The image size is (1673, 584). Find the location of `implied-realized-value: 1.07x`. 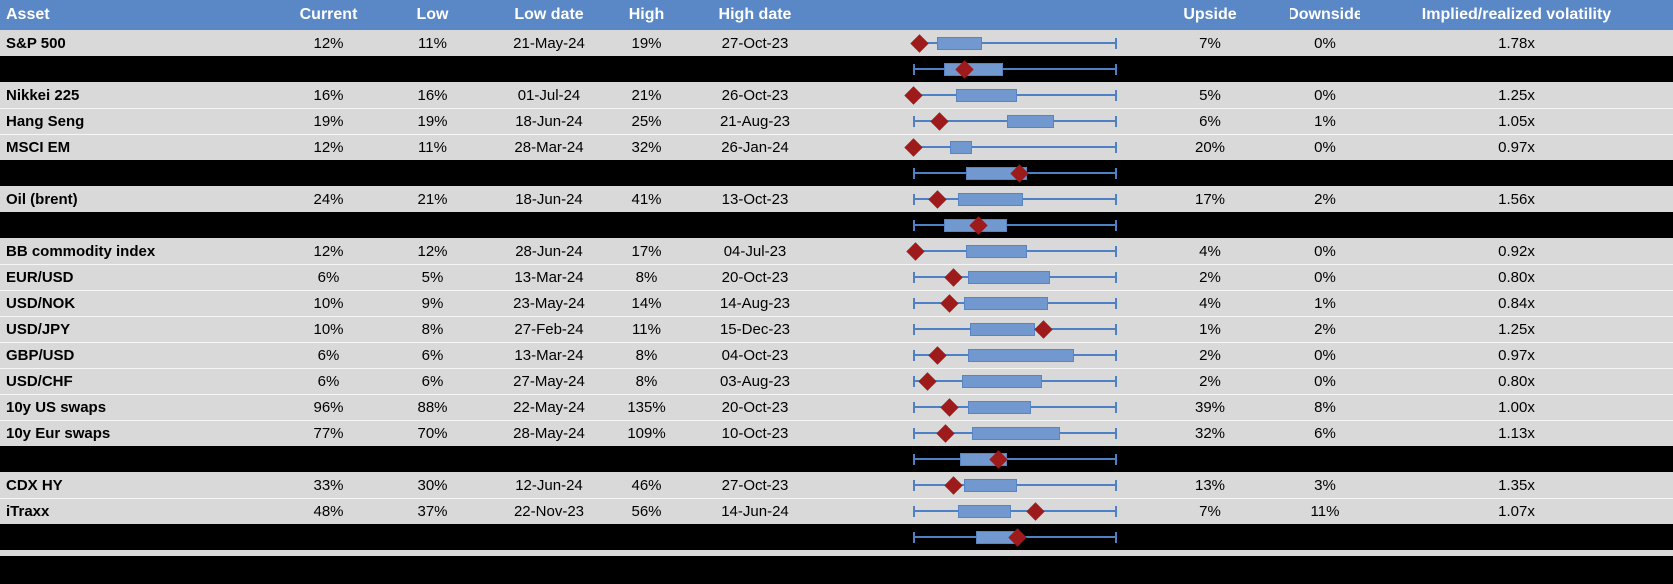

implied-realized-value: 1.07x is located at coordinates (1516, 511).